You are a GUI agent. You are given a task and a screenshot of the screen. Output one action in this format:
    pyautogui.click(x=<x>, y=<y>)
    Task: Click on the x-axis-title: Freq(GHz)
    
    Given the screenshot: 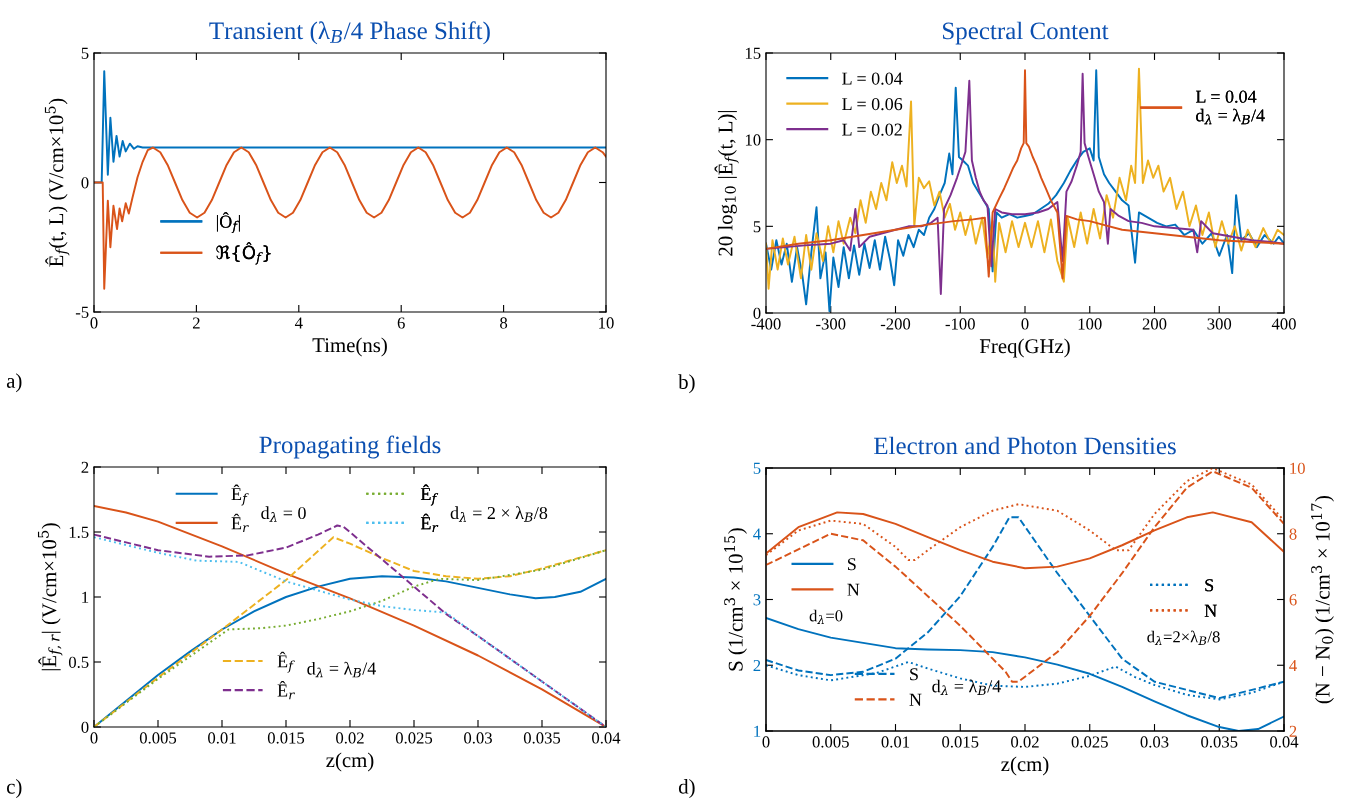 What is the action you would take?
    pyautogui.click(x=1024, y=348)
    